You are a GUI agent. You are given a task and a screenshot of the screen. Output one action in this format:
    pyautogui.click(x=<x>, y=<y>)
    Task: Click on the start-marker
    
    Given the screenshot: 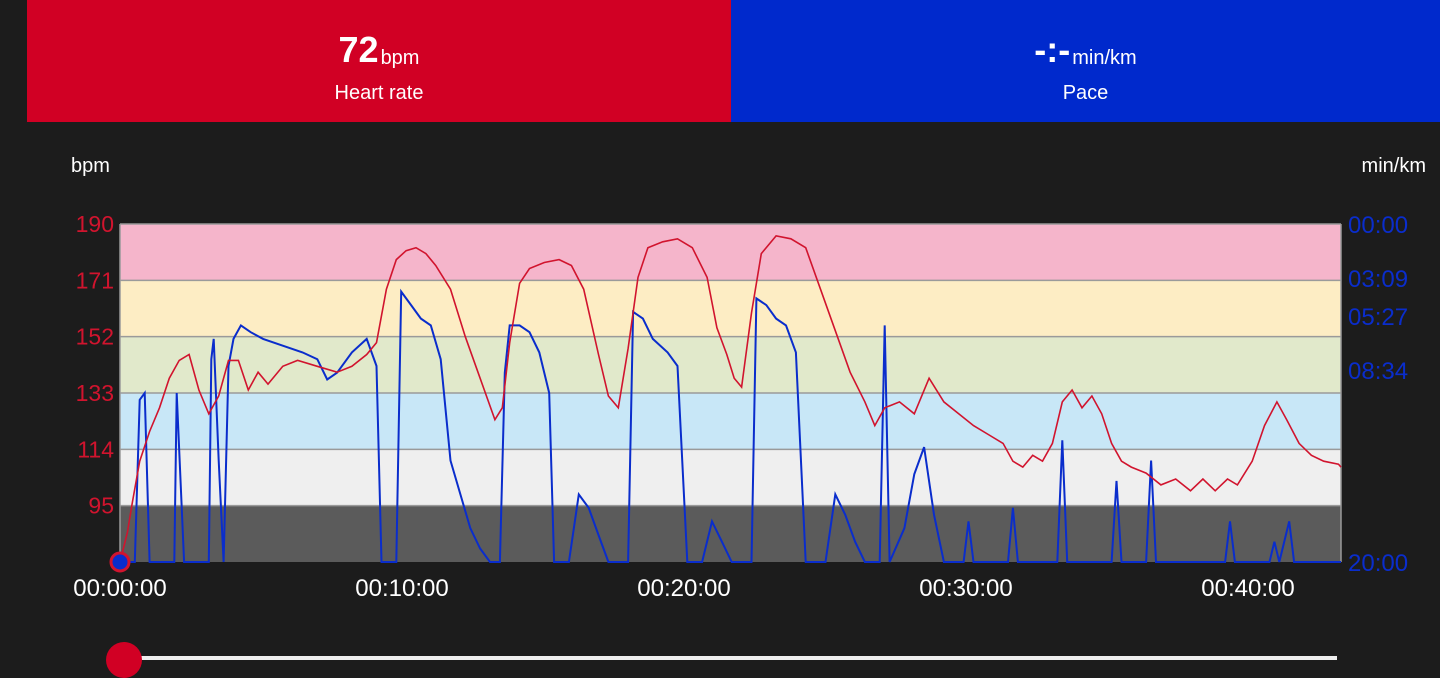 What is the action you would take?
    pyautogui.click(x=120, y=562)
    